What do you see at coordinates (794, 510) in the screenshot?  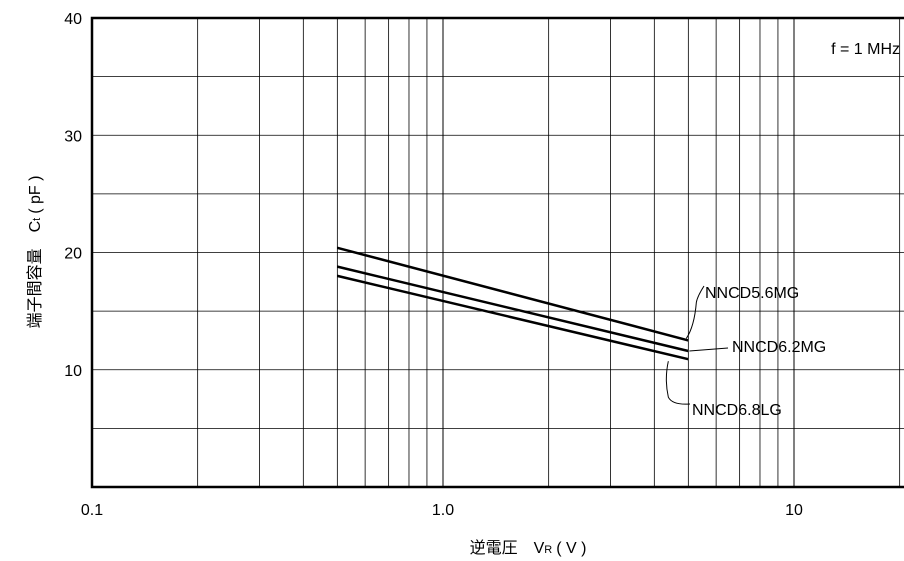 I see `x-tick-label: 10` at bounding box center [794, 510].